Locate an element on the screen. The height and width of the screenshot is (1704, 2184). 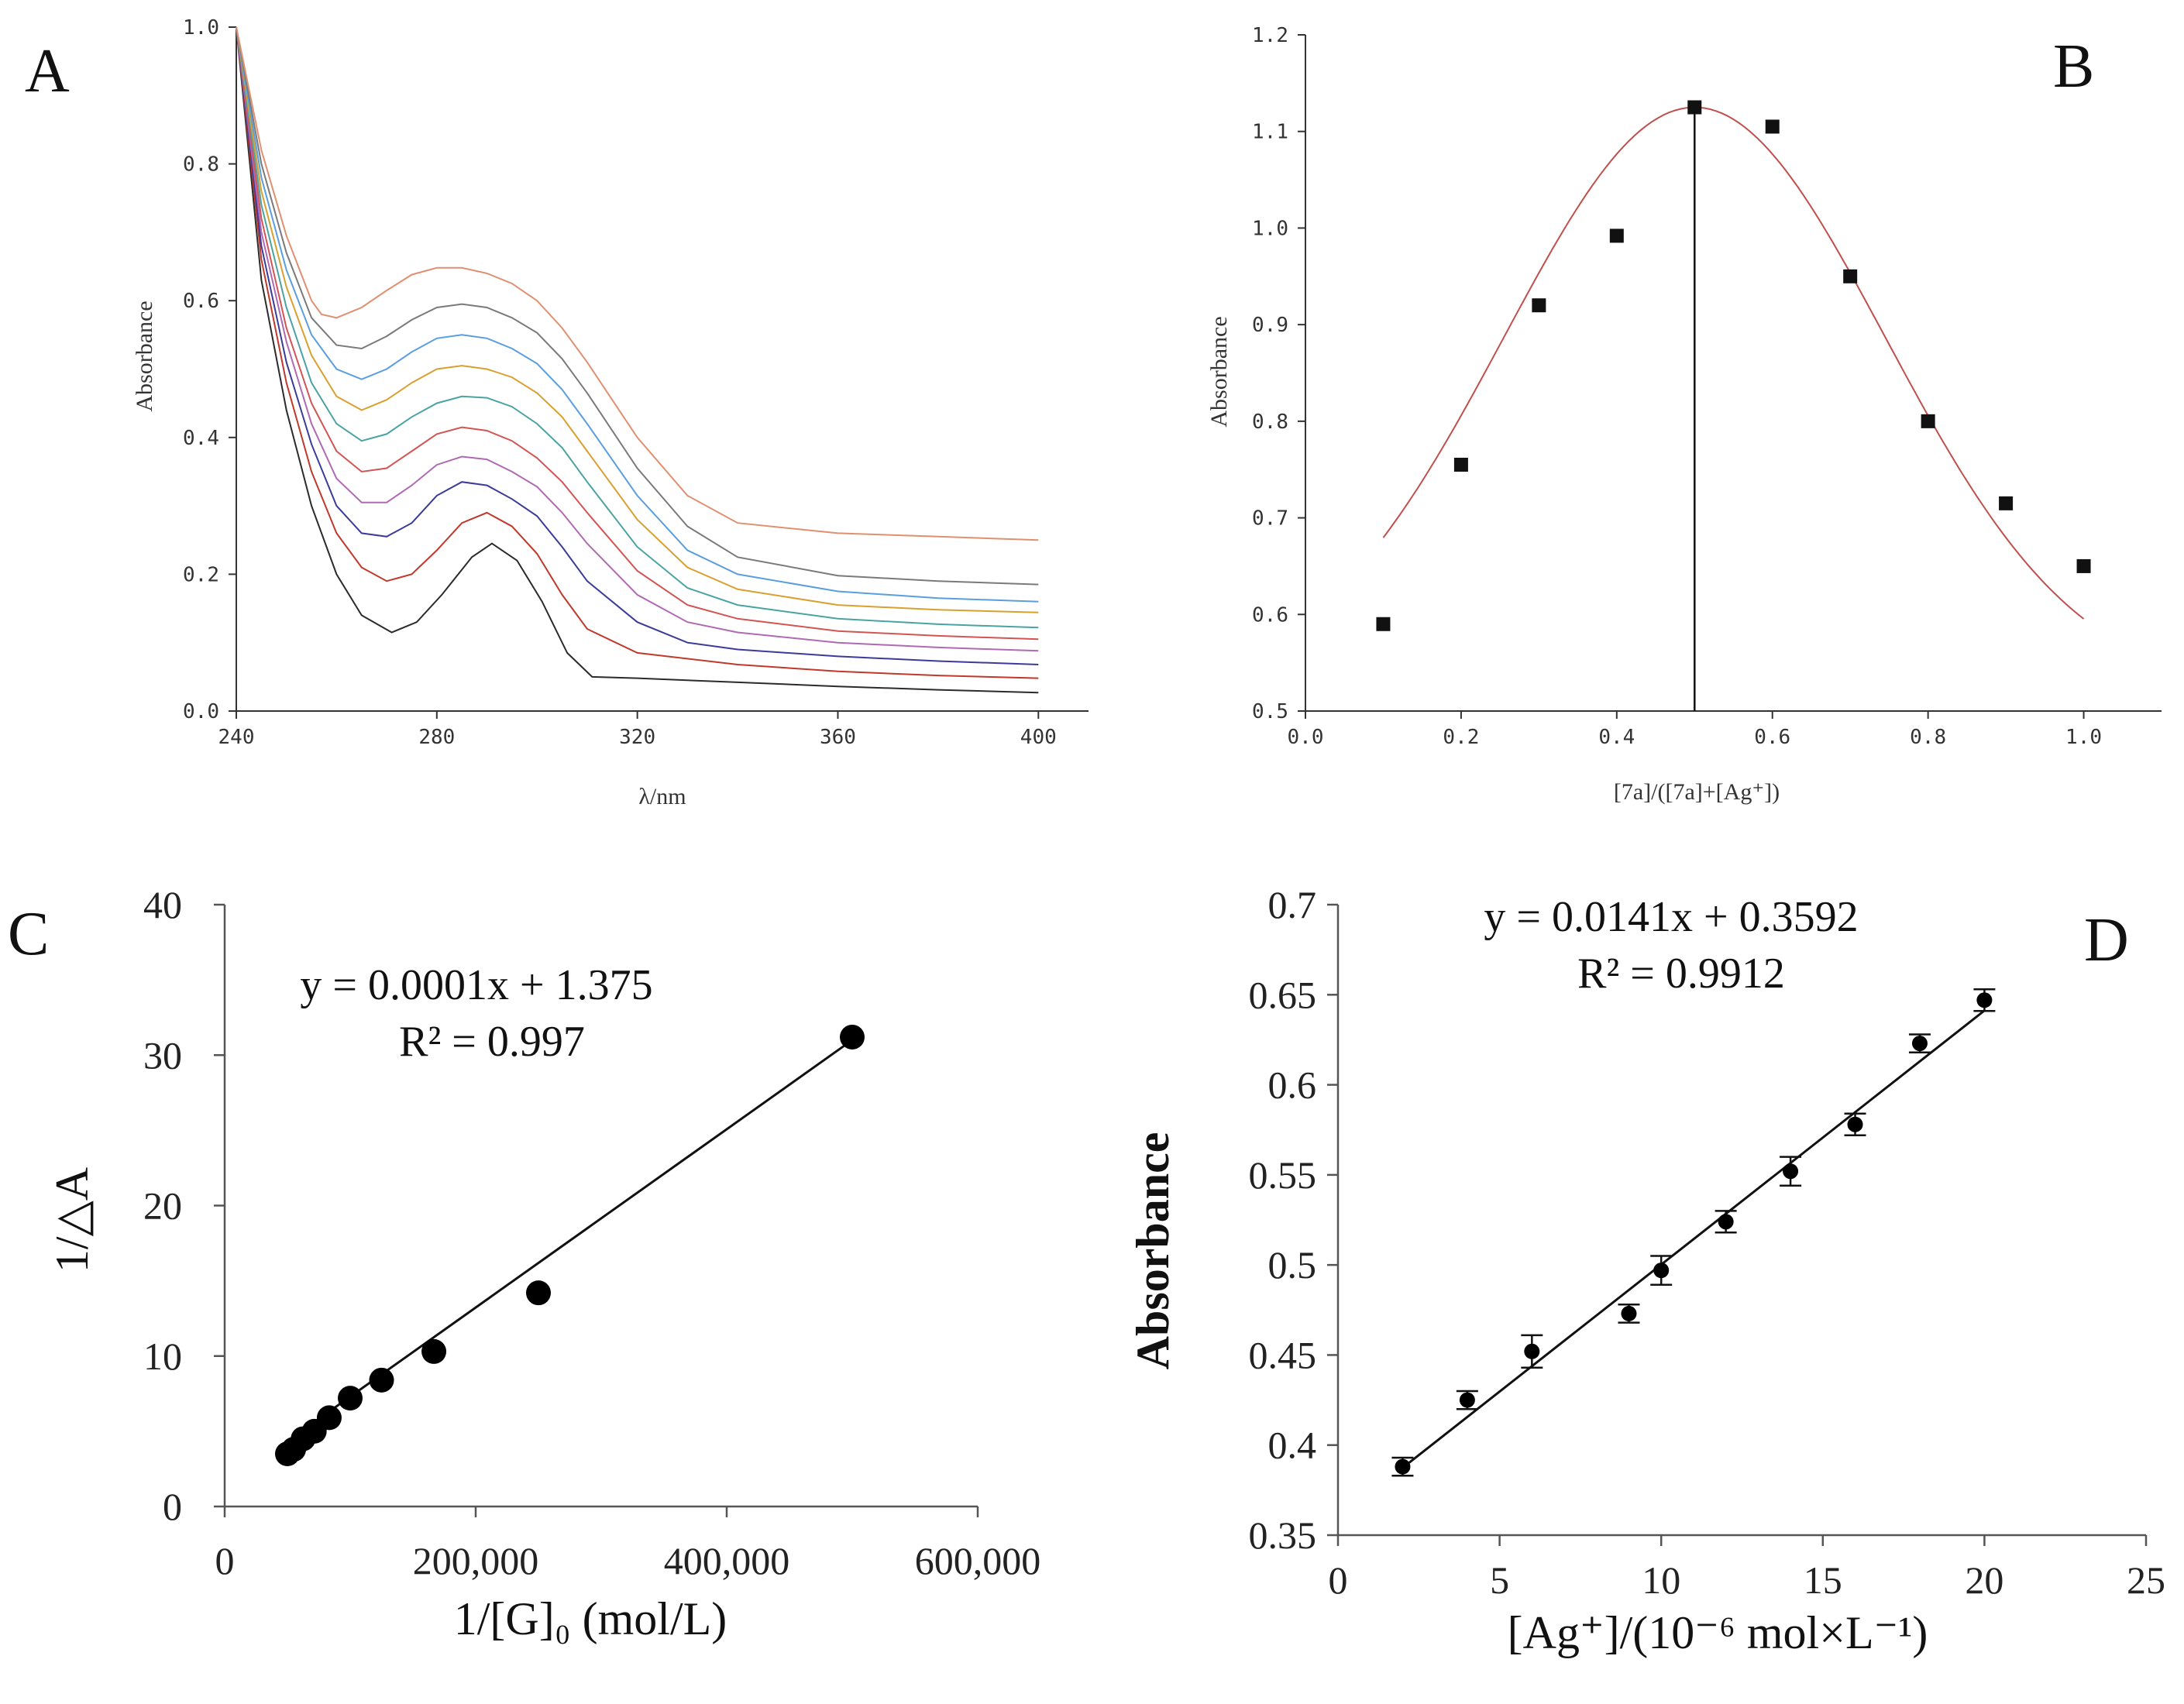
y-tick-label-b: 1.1 is located at coordinates (1270, 132).